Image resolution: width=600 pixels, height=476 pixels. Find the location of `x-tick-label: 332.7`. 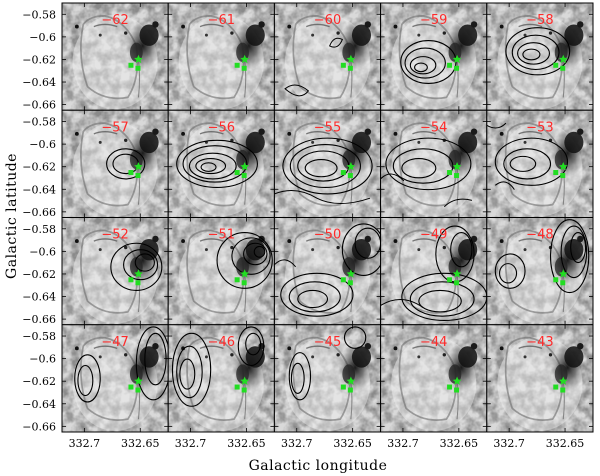

x-tick-label: 332.7 is located at coordinates (509, 443).